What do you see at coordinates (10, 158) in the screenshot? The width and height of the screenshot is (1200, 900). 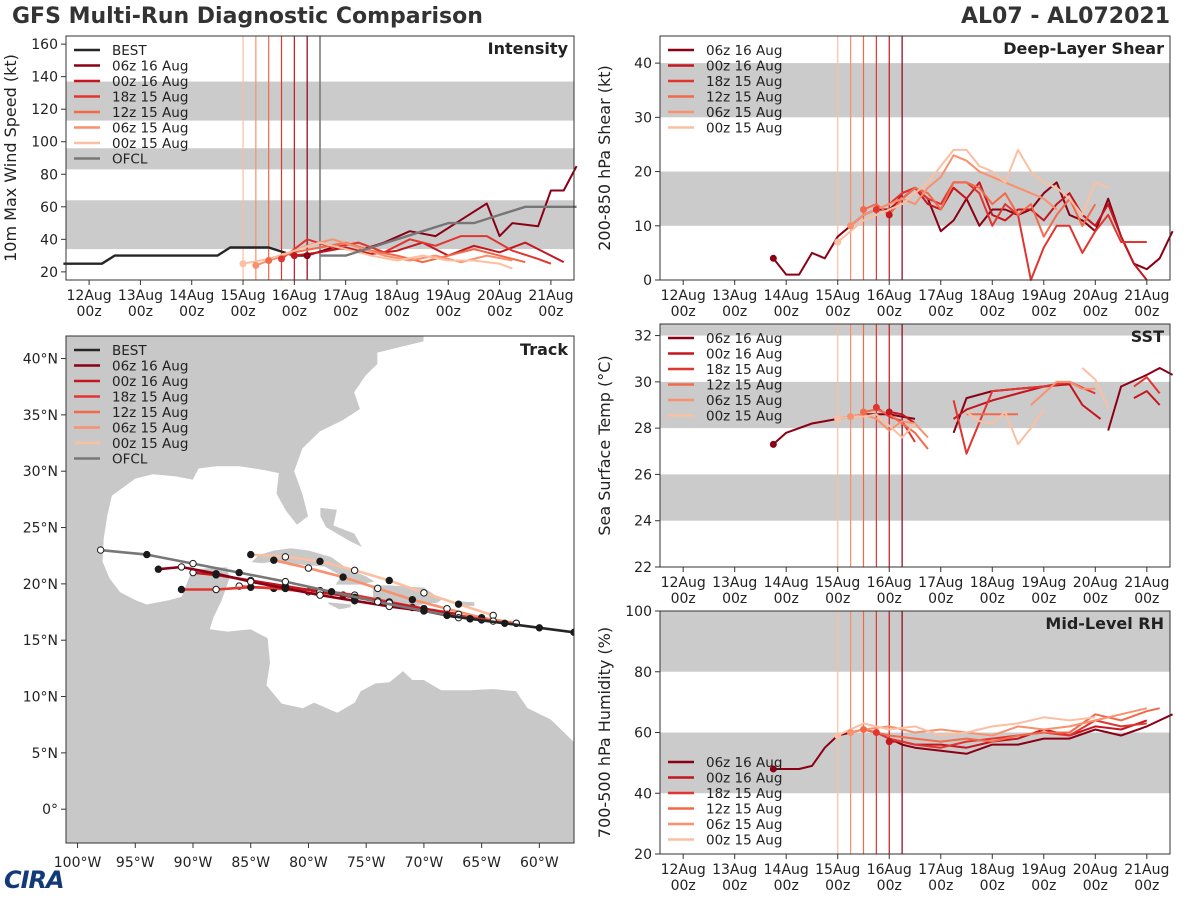 I see `y-axis-label: 10m Max Wind Speed (kt)` at bounding box center [10, 158].